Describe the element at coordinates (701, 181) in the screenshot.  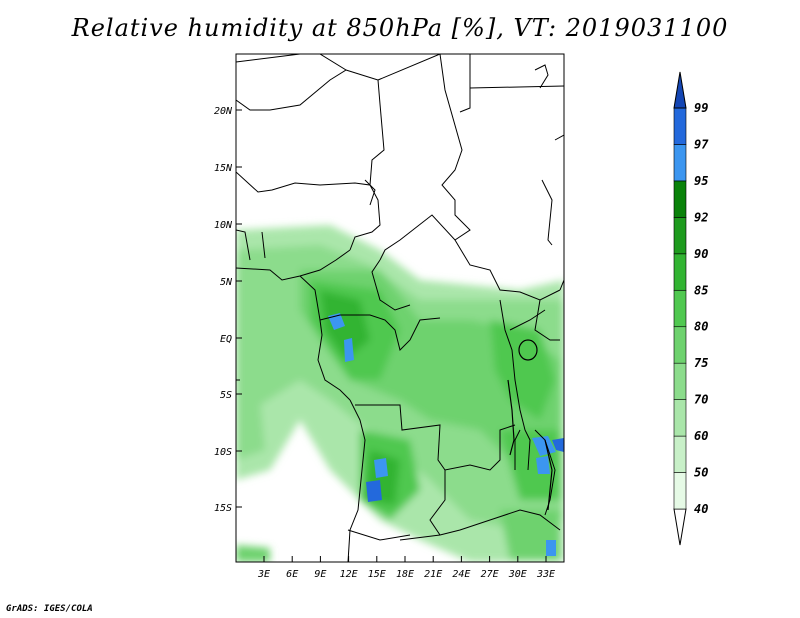
I see `colorbar-label: 95` at that location.